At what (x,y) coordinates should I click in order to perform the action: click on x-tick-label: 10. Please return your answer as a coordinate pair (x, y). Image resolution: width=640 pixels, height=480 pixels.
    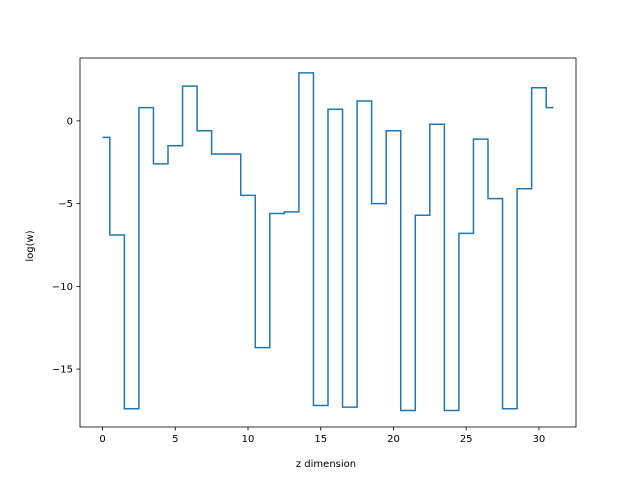
    Looking at the image, I should click on (248, 439).